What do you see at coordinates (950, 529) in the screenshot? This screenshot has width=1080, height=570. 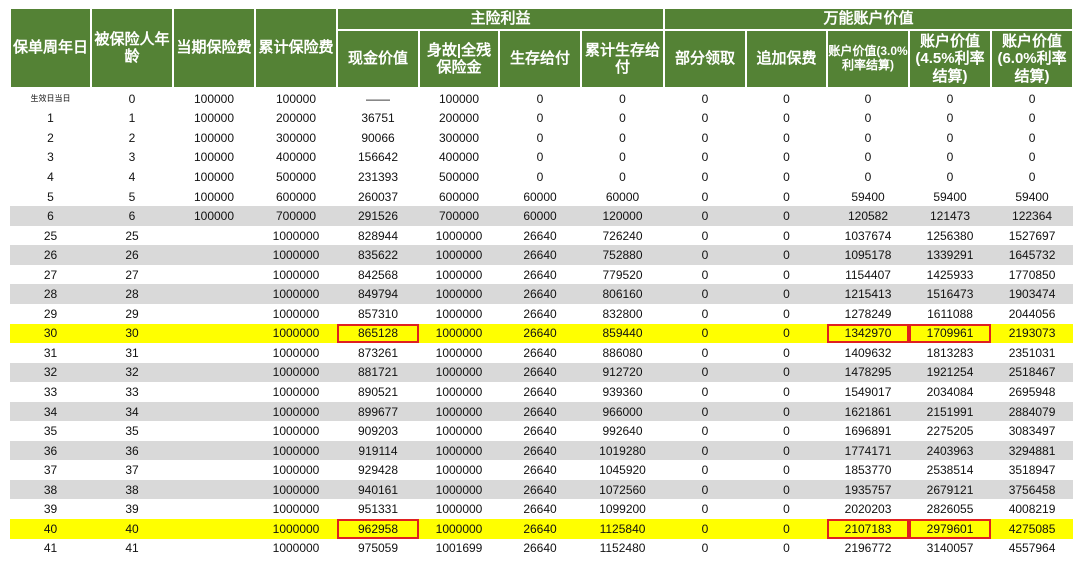 I see `table-cell: 2979601` at bounding box center [950, 529].